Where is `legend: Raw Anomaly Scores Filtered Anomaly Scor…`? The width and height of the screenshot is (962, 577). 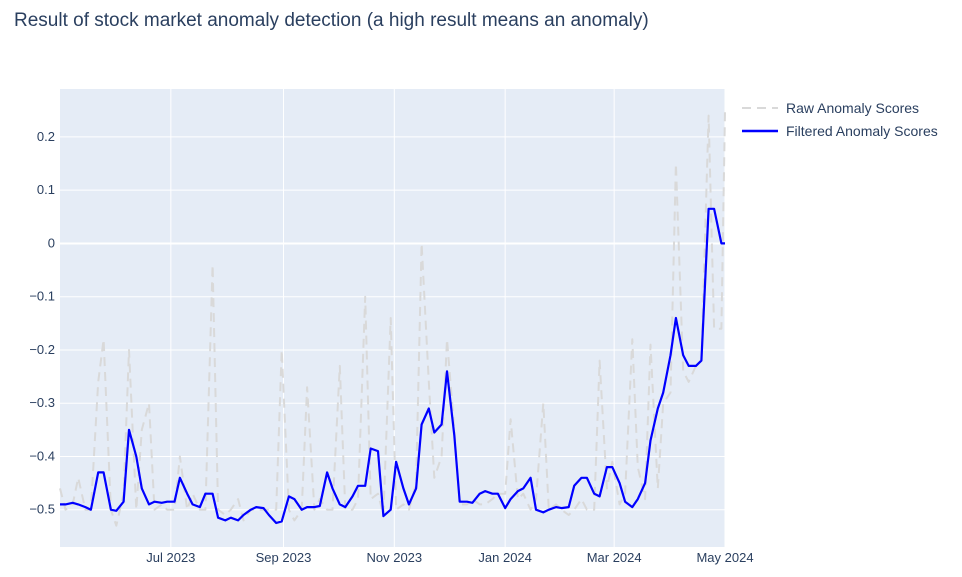
legend: Raw Anomaly Scores Filtered Anomaly Scor… is located at coordinates (840, 119).